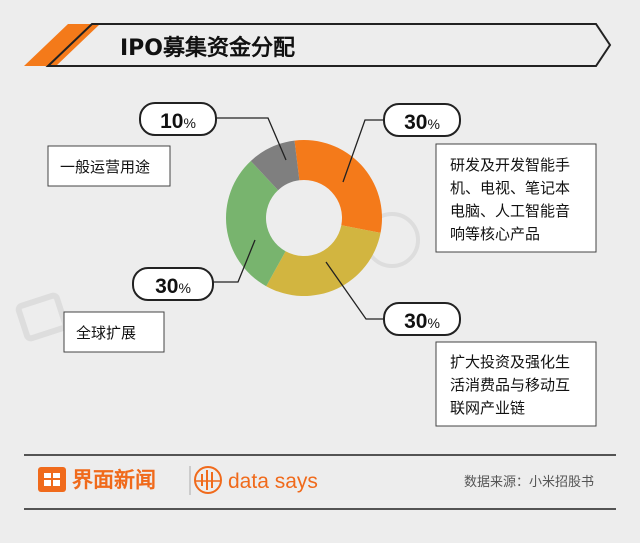 This screenshot has height=543, width=640. I want to click on leader-invest, so click(356, 290).